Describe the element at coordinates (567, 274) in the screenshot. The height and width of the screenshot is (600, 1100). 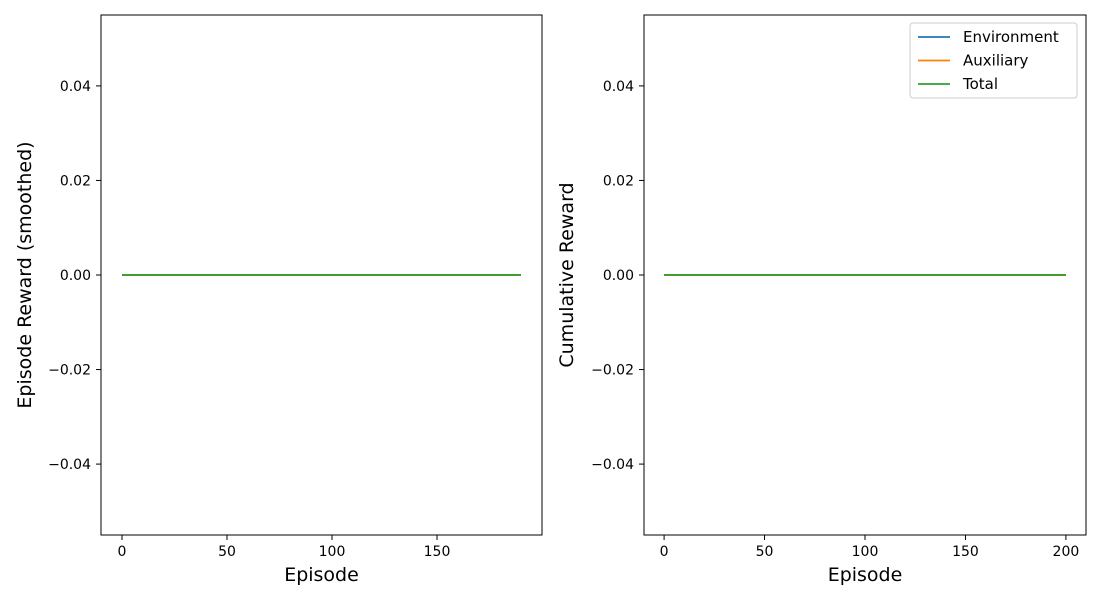
I see `y-axis-title: Cumulative Reward` at that location.